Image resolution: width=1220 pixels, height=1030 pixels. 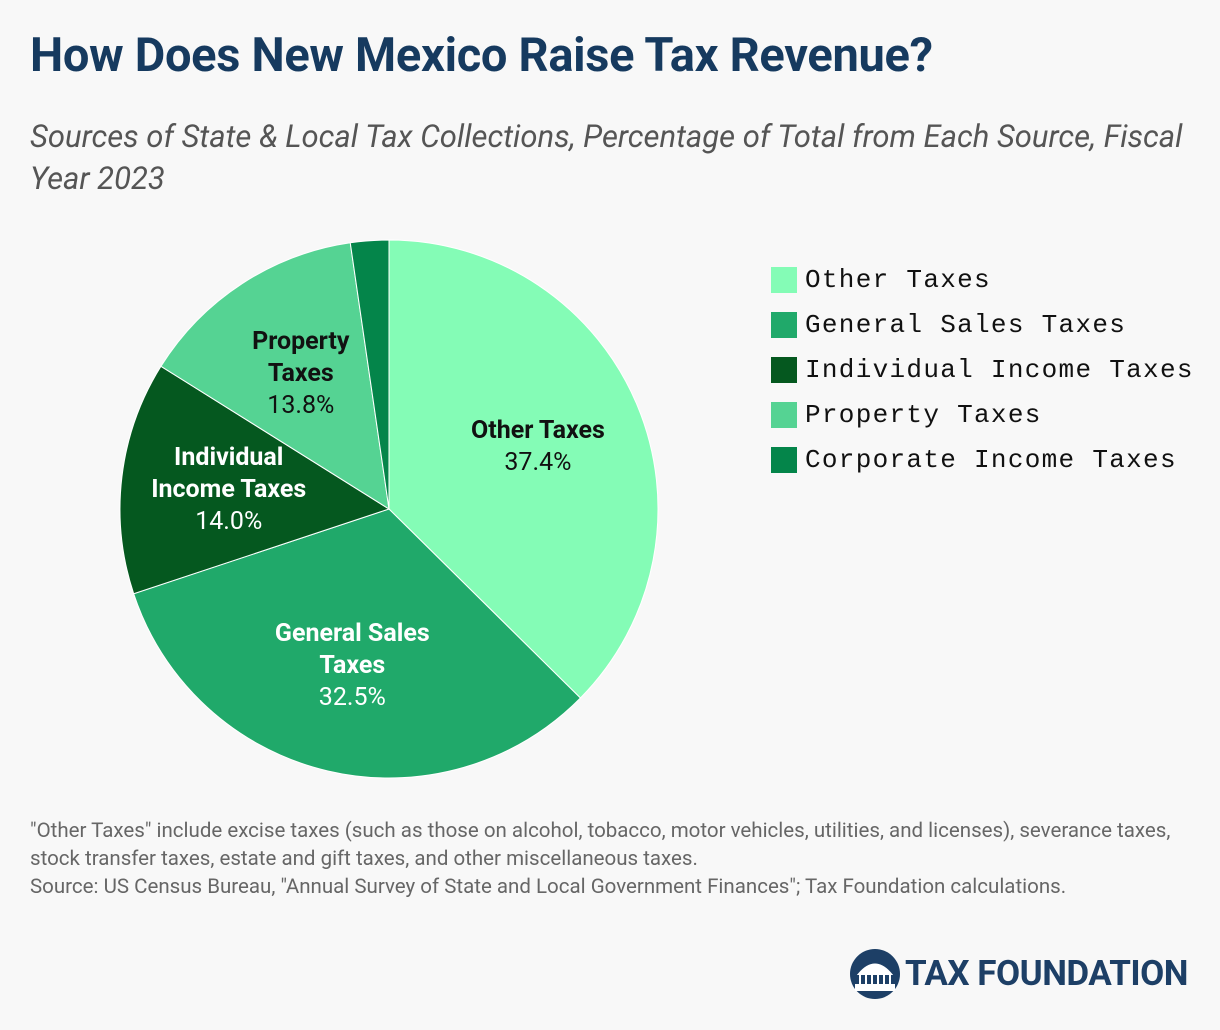 What do you see at coordinates (301, 357) in the screenshot?
I see `slice-name: Property Taxes` at bounding box center [301, 357].